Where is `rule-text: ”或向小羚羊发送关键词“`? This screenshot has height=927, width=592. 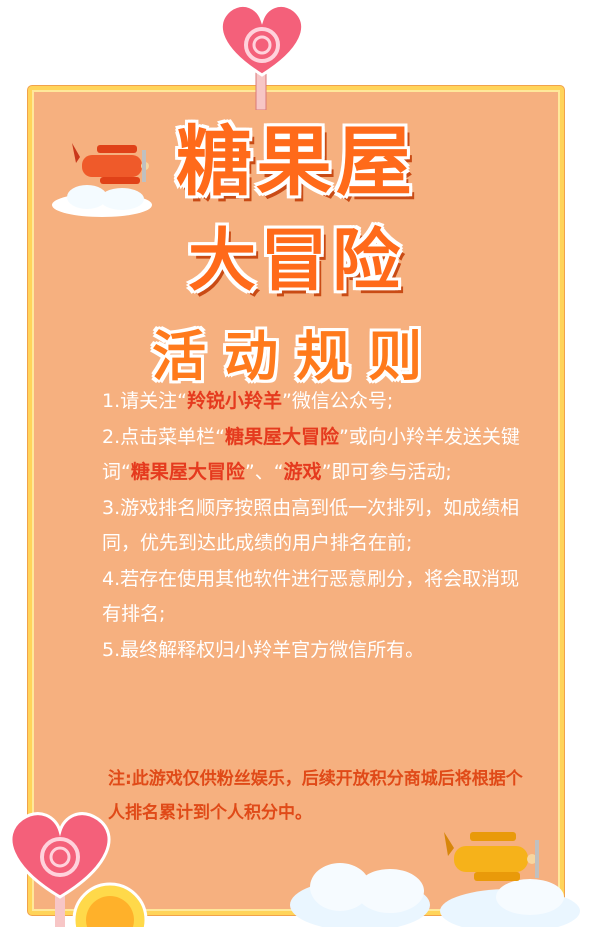 rule-text: ”或向小羚羊发送关键词“ is located at coordinates (311, 454).